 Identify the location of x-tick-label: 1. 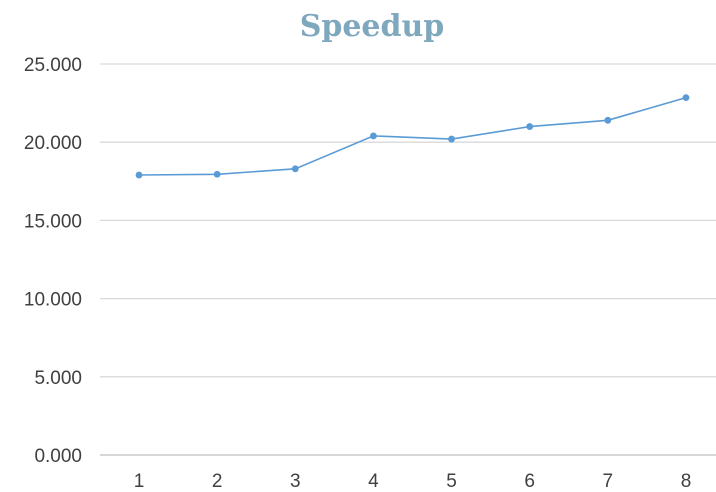
(139, 481).